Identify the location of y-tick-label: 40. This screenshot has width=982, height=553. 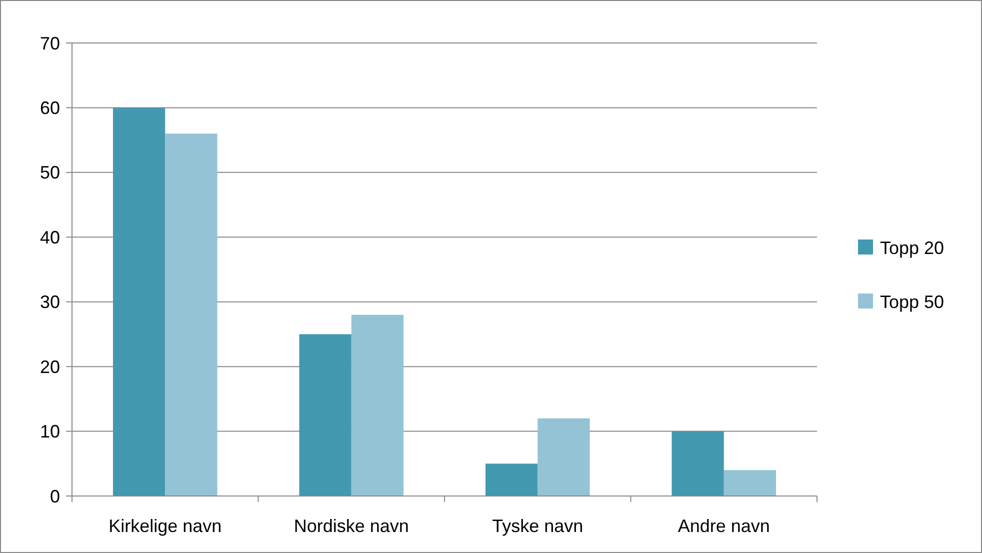
(50, 237).